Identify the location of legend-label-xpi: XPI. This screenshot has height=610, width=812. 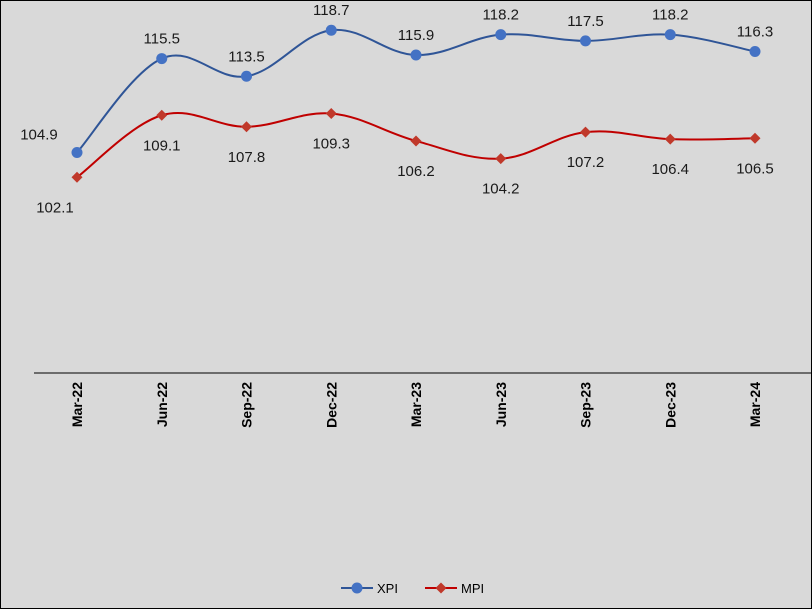
(387, 588).